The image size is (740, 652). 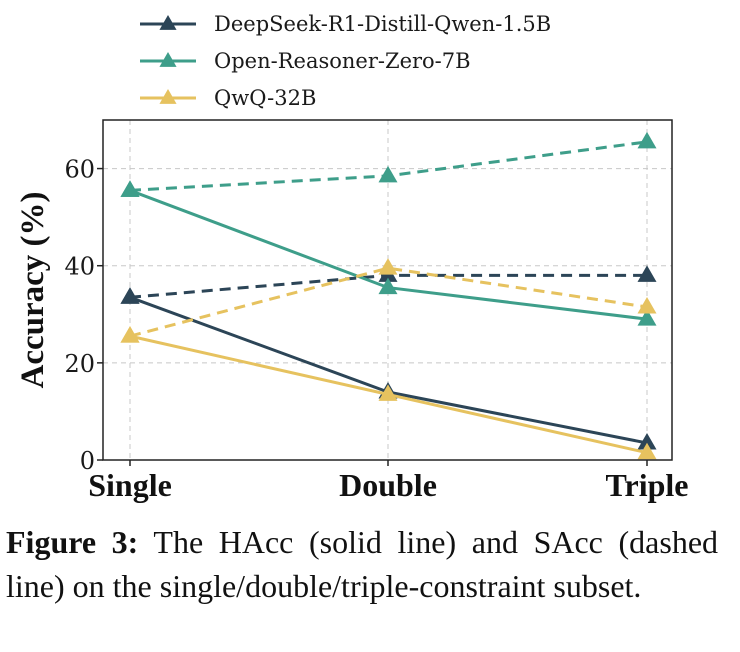 What do you see at coordinates (87, 461) in the screenshot?
I see `y-tick-label: 0` at bounding box center [87, 461].